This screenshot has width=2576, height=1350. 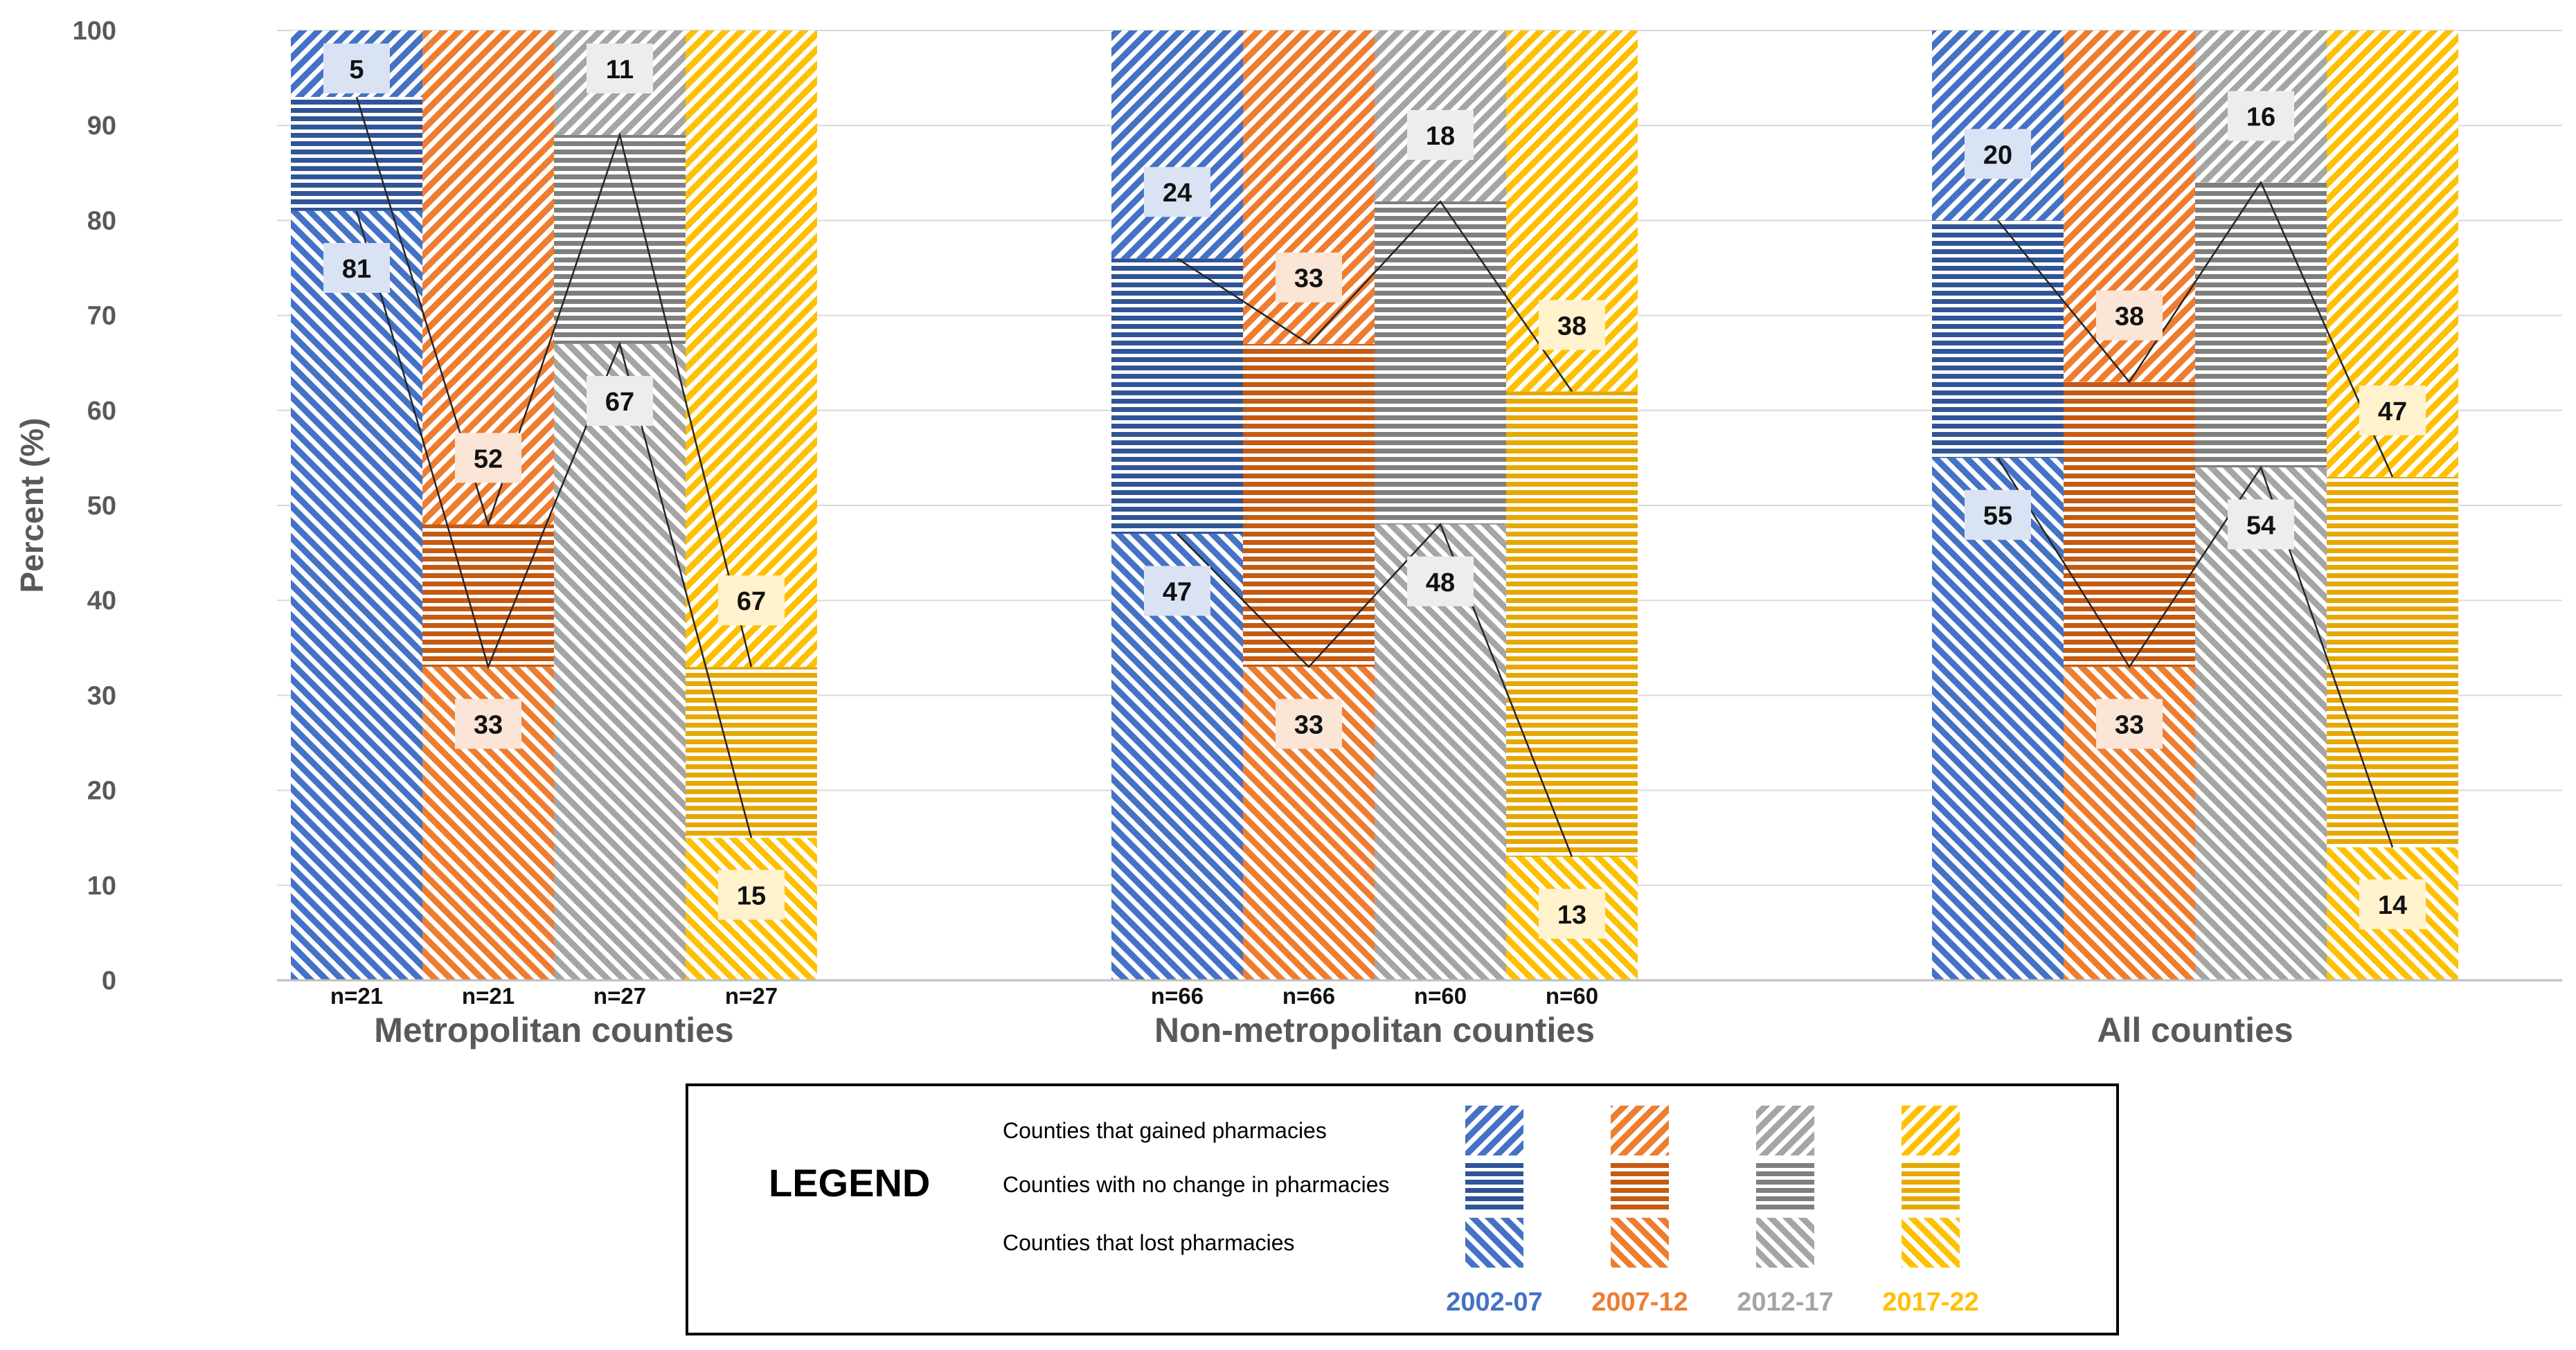 I want to click on y-tick-label: 60, so click(x=102, y=411).